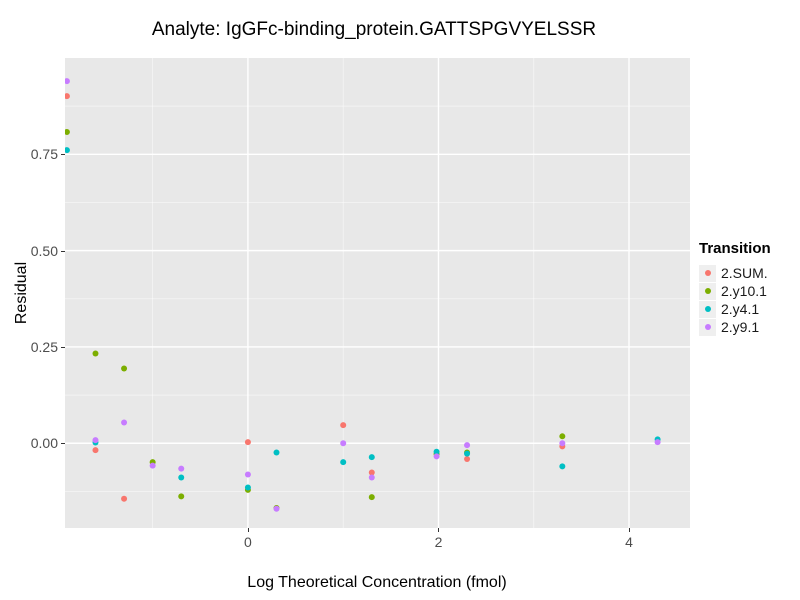  What do you see at coordinates (248, 542) in the screenshot?
I see `x-tick-label: 0` at bounding box center [248, 542].